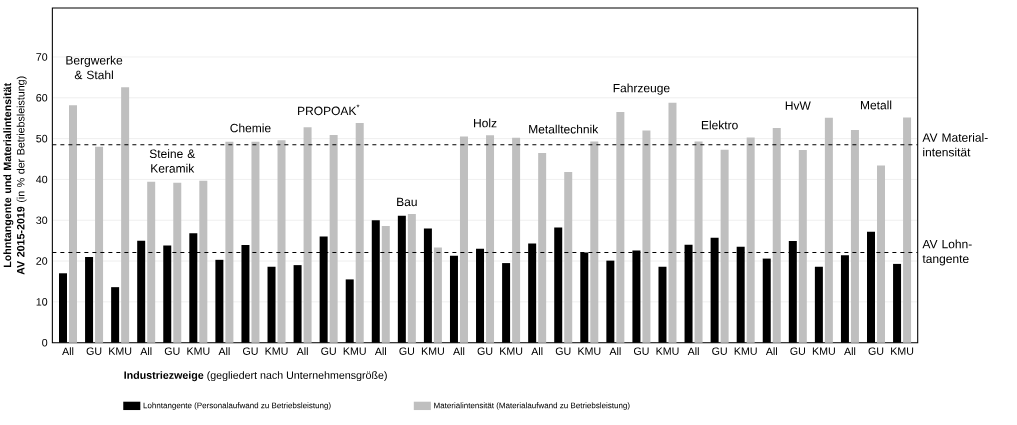 This screenshot has height=425, width=1017. I want to click on y-tick-label: 0, so click(45, 342).